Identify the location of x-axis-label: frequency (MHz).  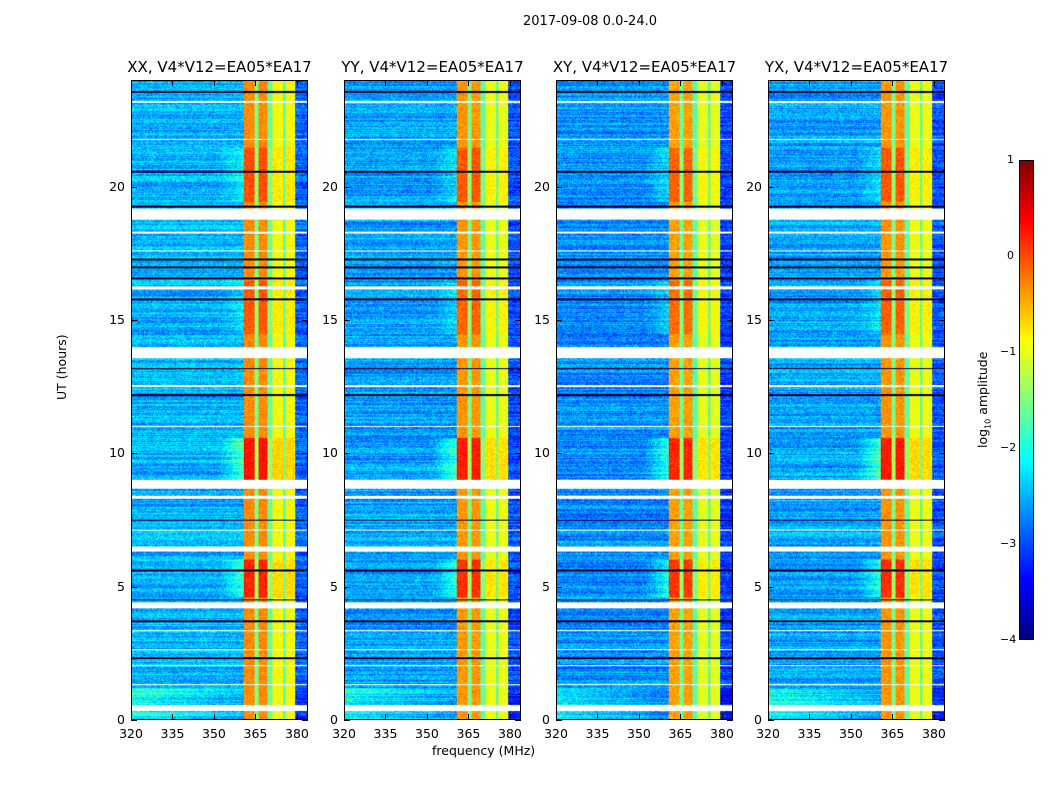
(484, 750).